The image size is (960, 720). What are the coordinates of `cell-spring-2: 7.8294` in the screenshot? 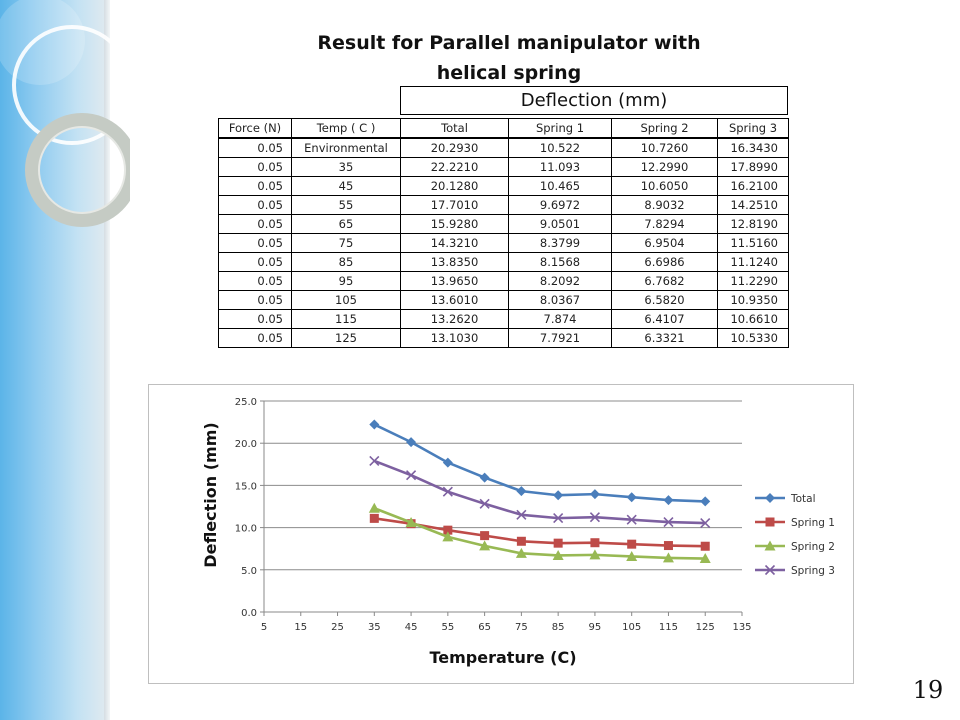 It's located at (664, 224).